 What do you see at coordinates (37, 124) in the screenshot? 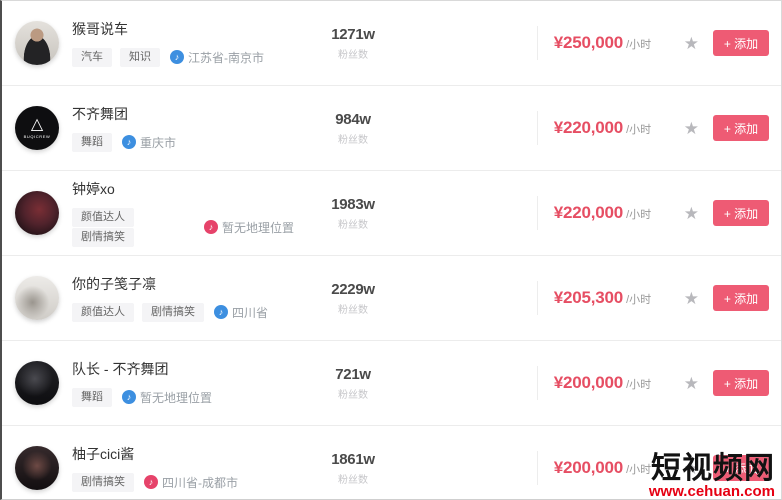
I see `avatar-emblem-icon: △` at bounding box center [37, 124].